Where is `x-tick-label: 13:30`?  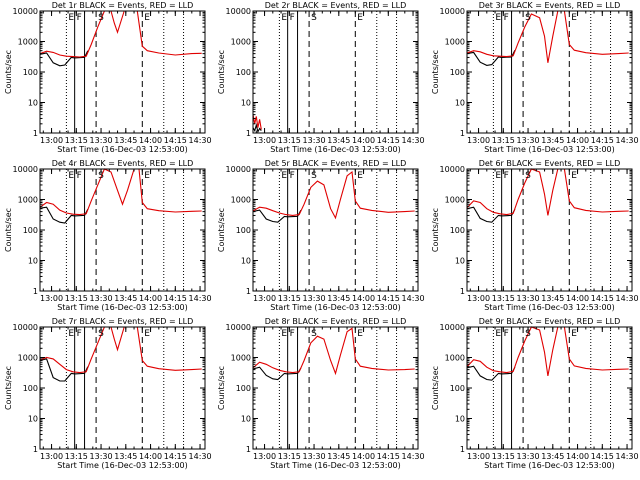 x-tick-label: 13:30 is located at coordinates (101, 298).